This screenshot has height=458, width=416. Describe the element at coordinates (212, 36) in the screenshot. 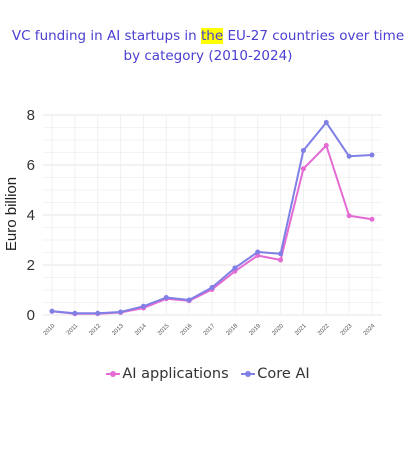

I see `title-highlight: the` at that location.